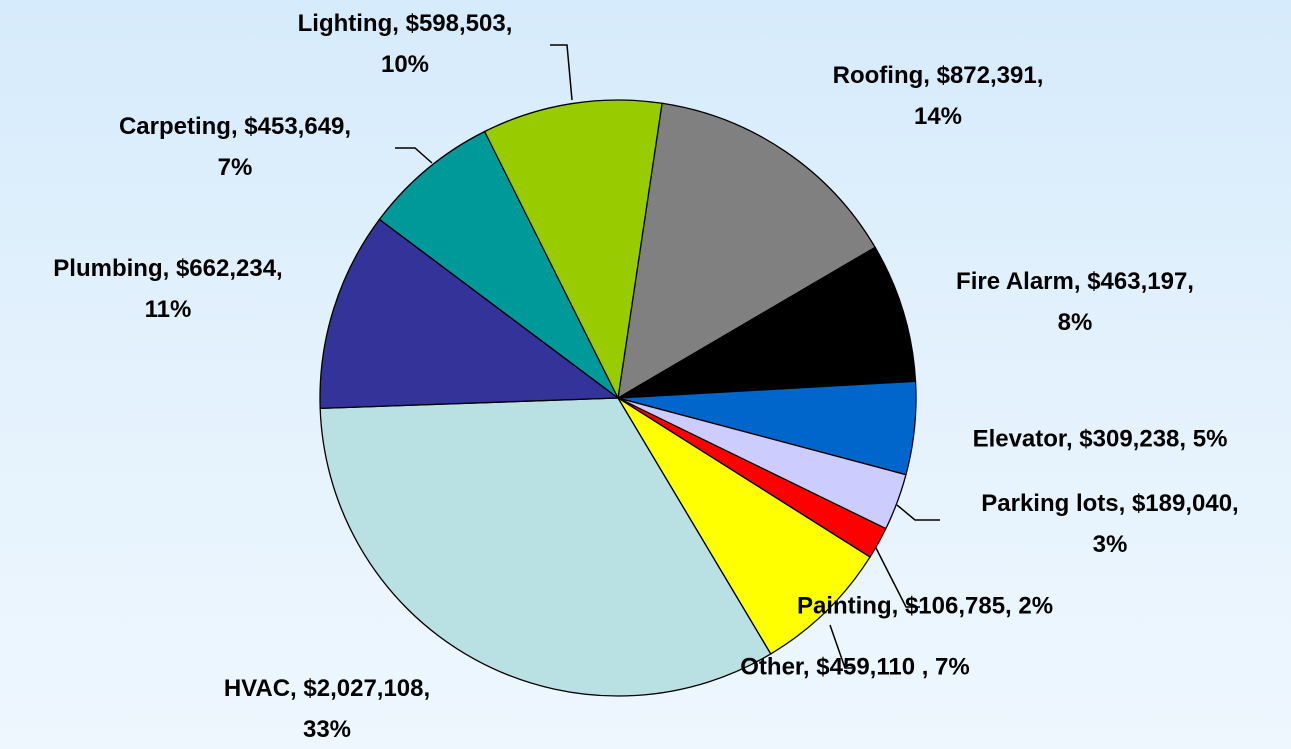 The image size is (1291, 749). What do you see at coordinates (405, 64) in the screenshot?
I see `label-line: 10%` at bounding box center [405, 64].